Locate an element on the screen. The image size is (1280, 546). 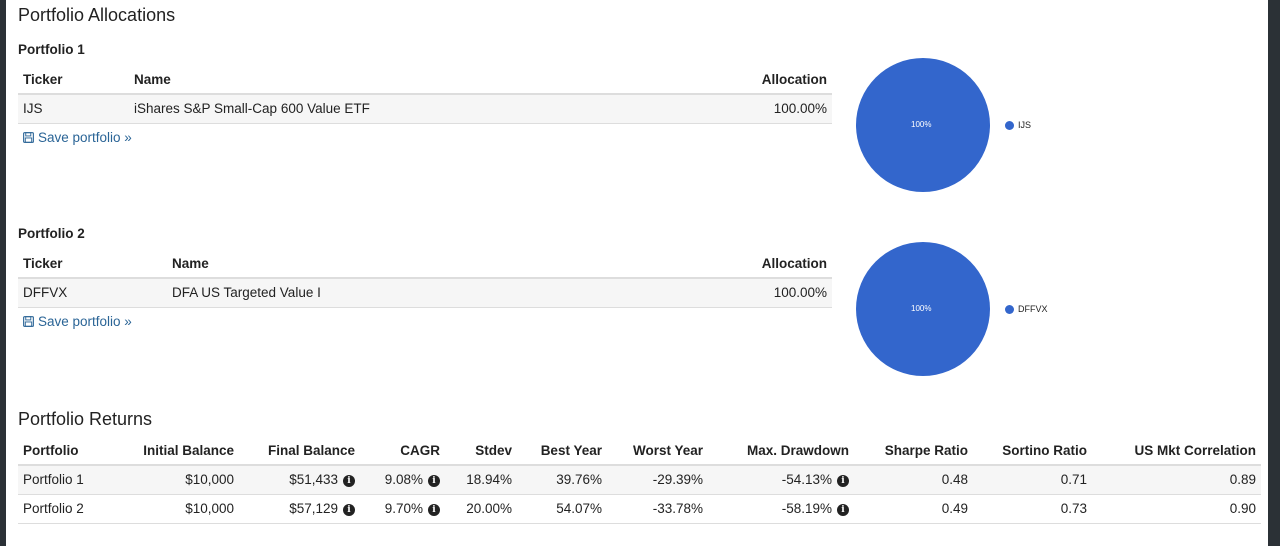
cagr-value: 9.08% is located at coordinates (403, 480).